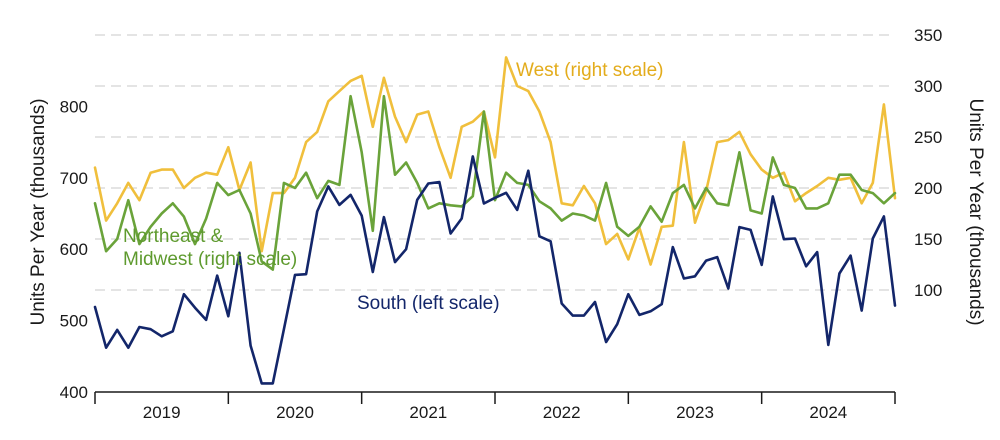  Describe the element at coordinates (38, 211) in the screenshot. I see `left-axis-title: Units Per Year (thousands)` at that location.